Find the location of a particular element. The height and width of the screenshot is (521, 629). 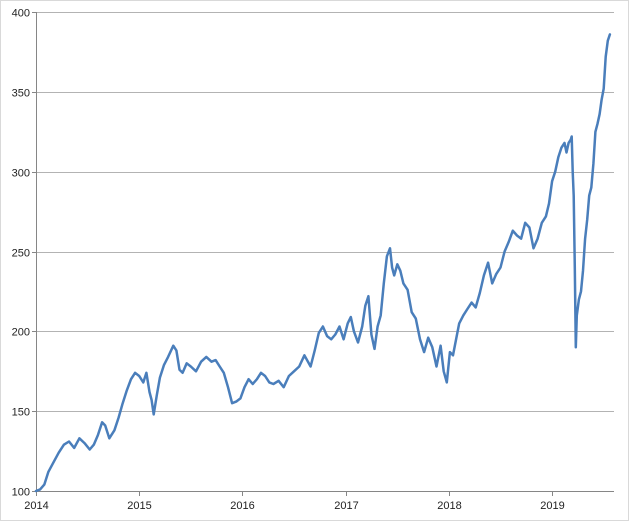

x-tick-label: 2017 is located at coordinates (346, 506).